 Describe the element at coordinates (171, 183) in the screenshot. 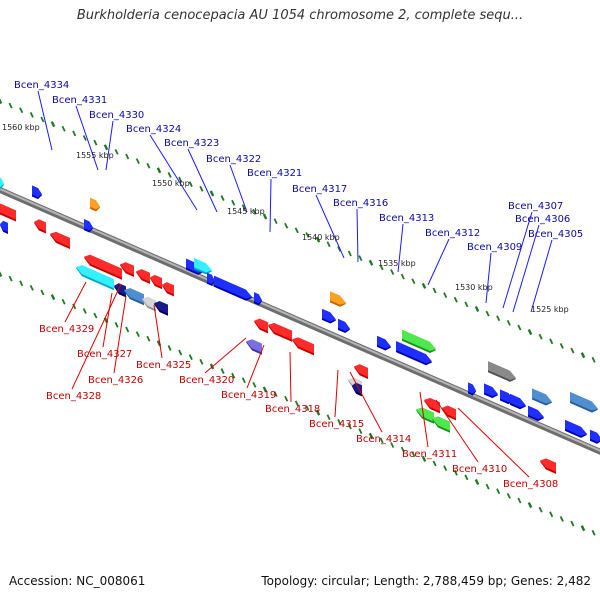

I see `scale-label: 1550 kbp` at that location.